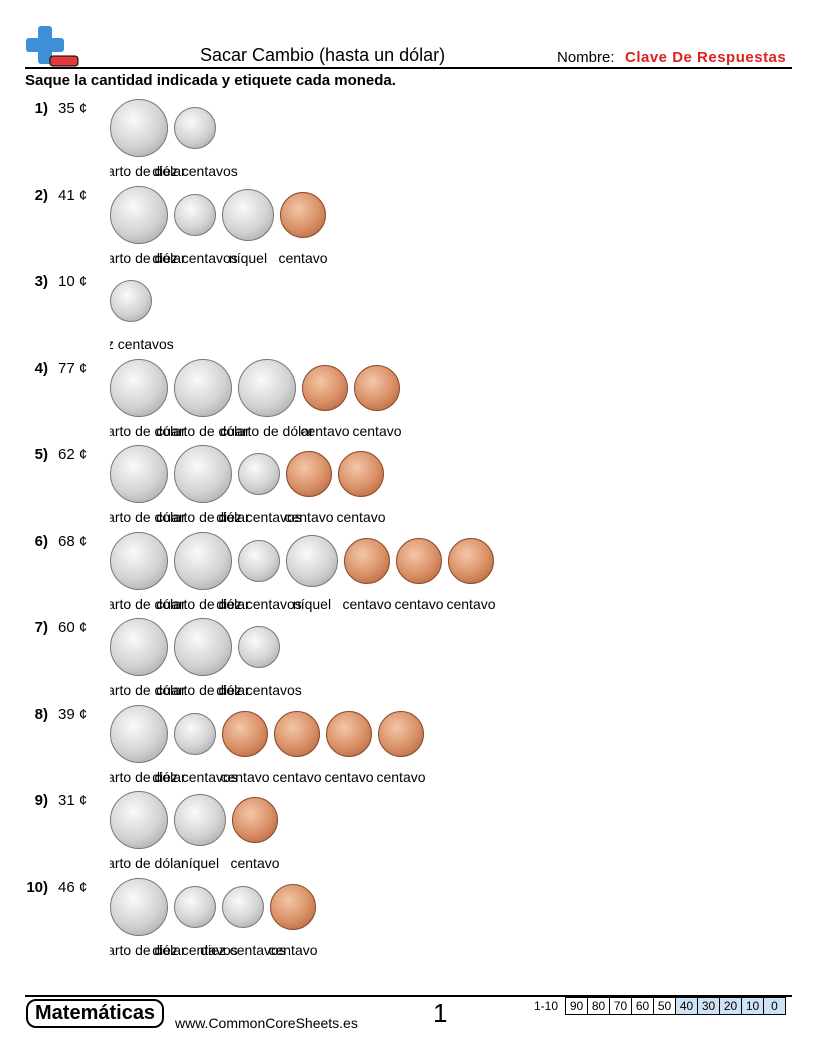 This screenshot has width=816, height=1056. Describe the element at coordinates (598, 1006) in the screenshot. I see `score-cell: 80` at that location.